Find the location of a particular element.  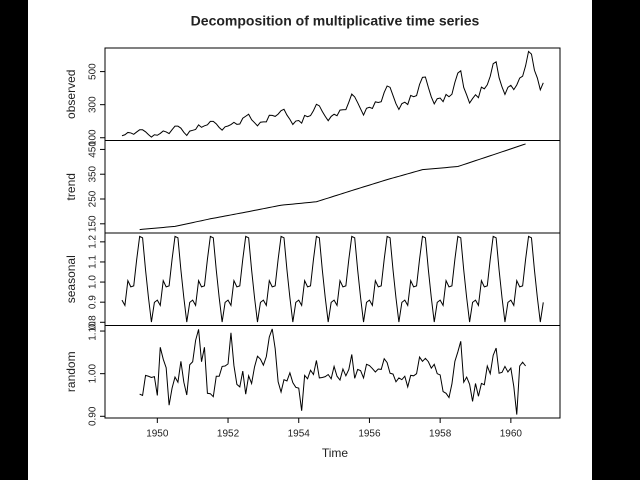

x-tick-label: 1960 is located at coordinates (511, 434).